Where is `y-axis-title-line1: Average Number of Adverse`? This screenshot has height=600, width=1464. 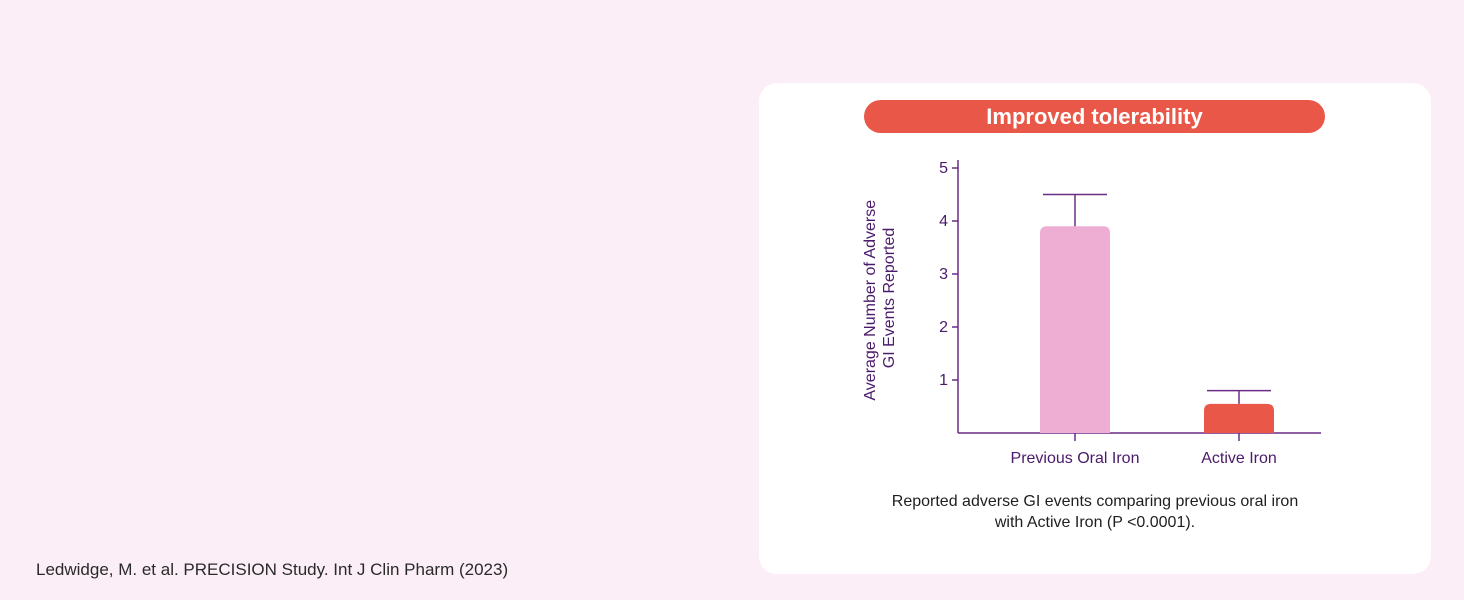
y-axis-title-line1: Average Number of Adverse is located at coordinates (870, 300).